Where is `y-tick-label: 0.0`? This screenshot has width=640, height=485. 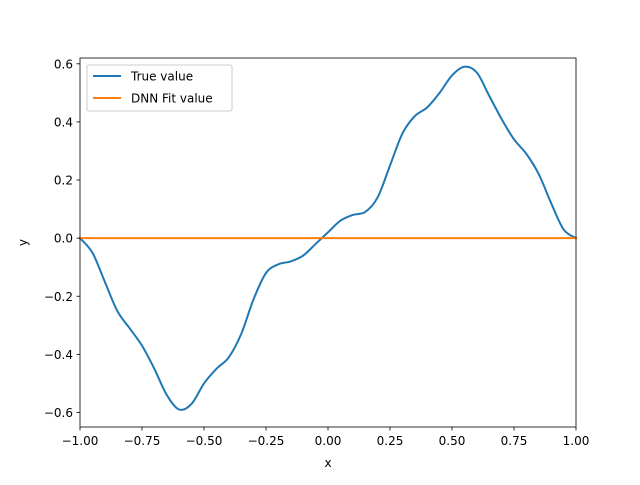 y-tick-label: 0.0 is located at coordinates (63, 239).